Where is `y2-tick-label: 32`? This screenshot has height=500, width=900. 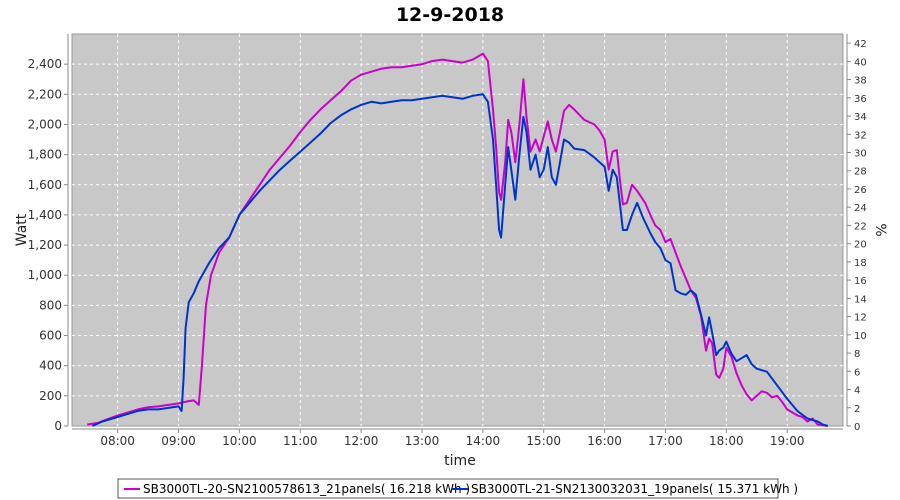 y2-tick-label: 32 is located at coordinates (860, 135).